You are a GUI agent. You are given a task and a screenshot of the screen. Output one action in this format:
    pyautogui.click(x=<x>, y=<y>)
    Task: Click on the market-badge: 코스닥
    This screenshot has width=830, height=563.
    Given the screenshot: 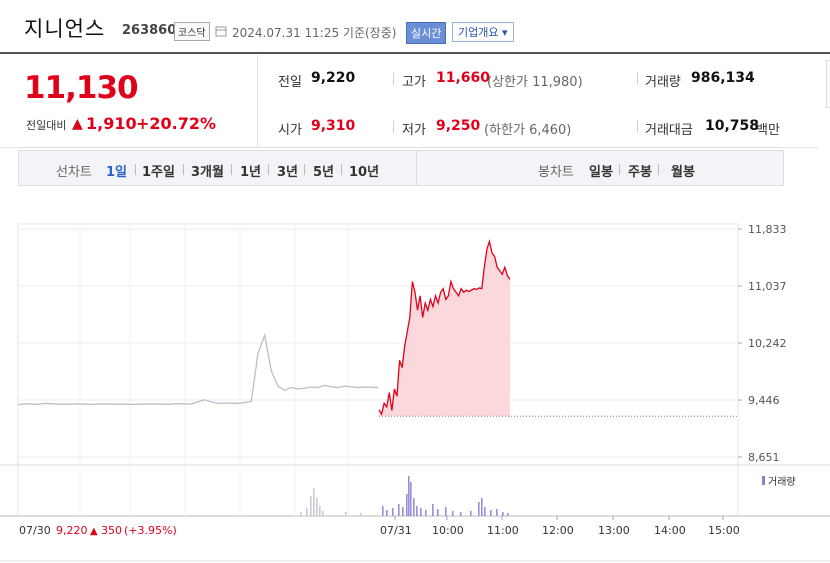 What is the action you would take?
    pyautogui.click(x=192, y=31)
    